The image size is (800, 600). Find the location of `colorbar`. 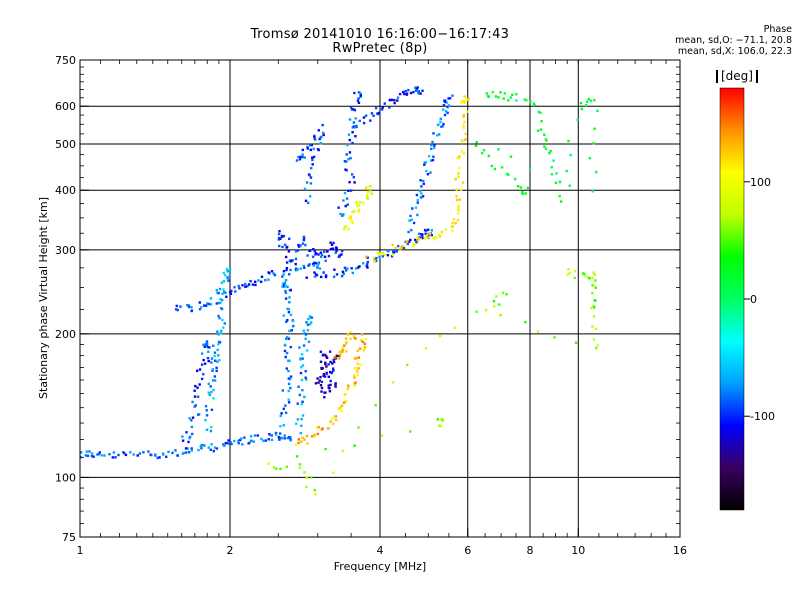

colorbar is located at coordinates (732, 299).